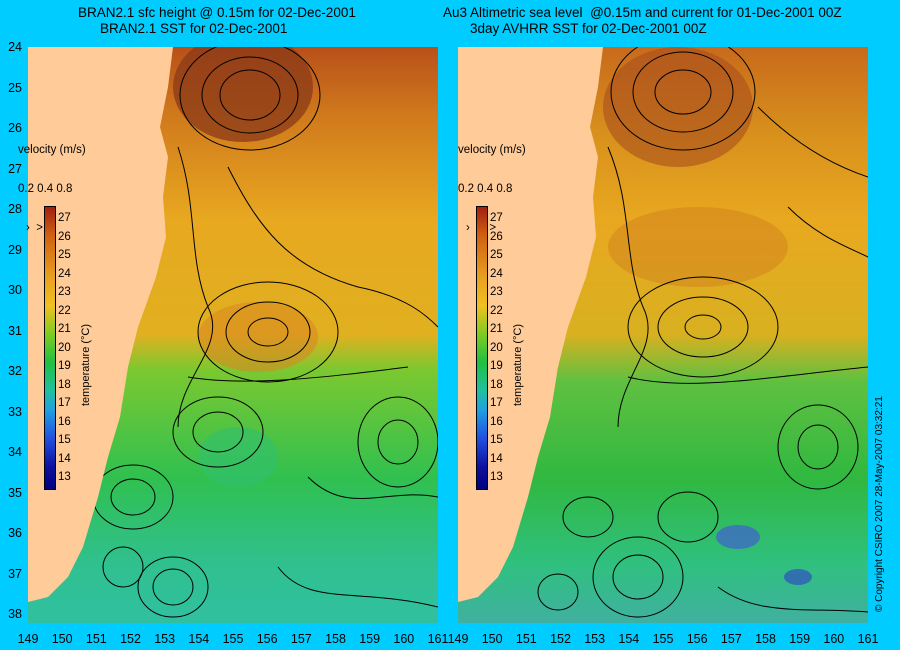 Image resolution: width=900 pixels, height=650 pixels. Describe the element at coordinates (15, 614) in the screenshot. I see `latitude-tick-label: 38` at that location.